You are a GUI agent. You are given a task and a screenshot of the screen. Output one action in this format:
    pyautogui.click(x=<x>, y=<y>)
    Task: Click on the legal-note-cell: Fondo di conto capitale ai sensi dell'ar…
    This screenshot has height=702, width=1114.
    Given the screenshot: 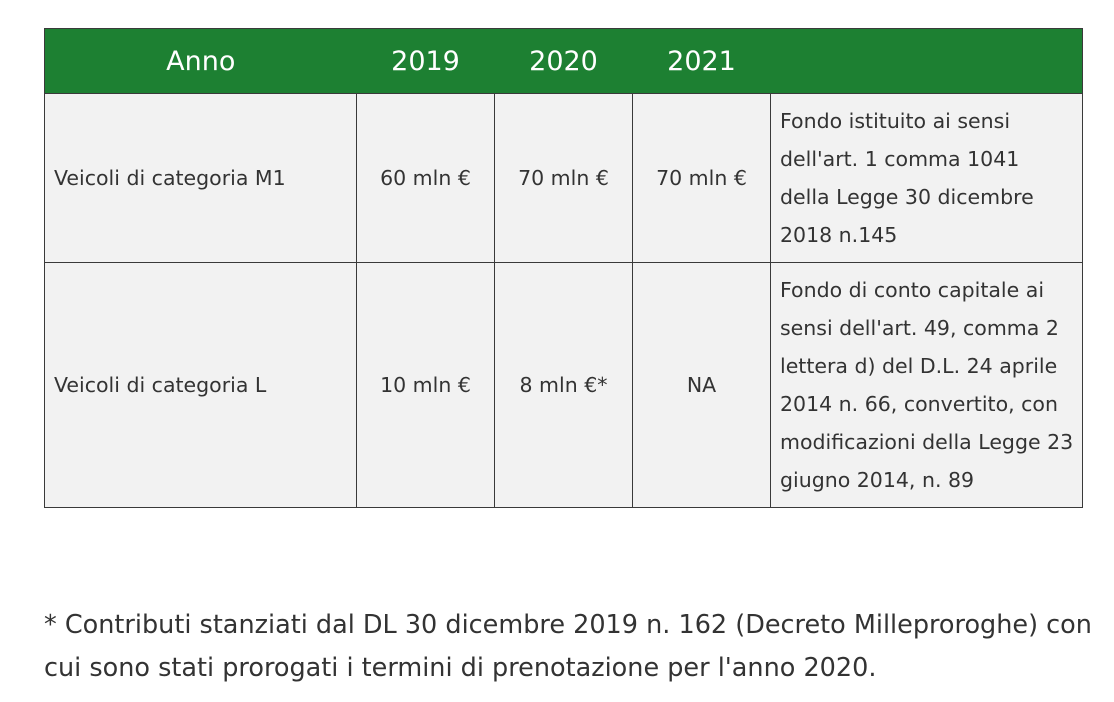 What is the action you would take?
    pyautogui.click(x=926, y=385)
    